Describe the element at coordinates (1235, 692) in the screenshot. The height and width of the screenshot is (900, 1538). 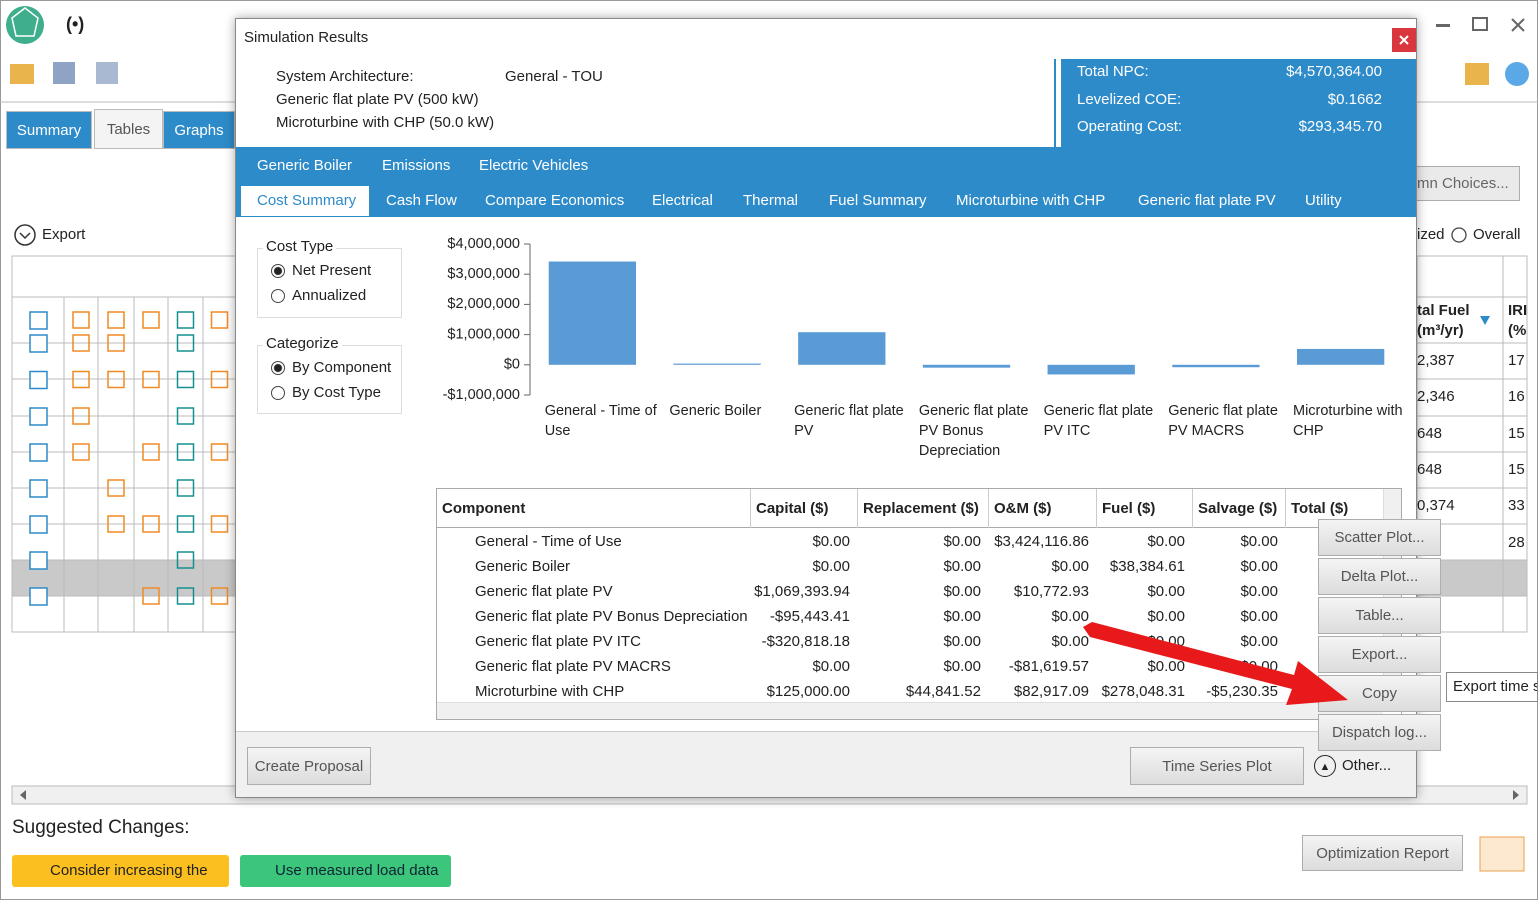
I see `cell: -$5,230.35` at that location.